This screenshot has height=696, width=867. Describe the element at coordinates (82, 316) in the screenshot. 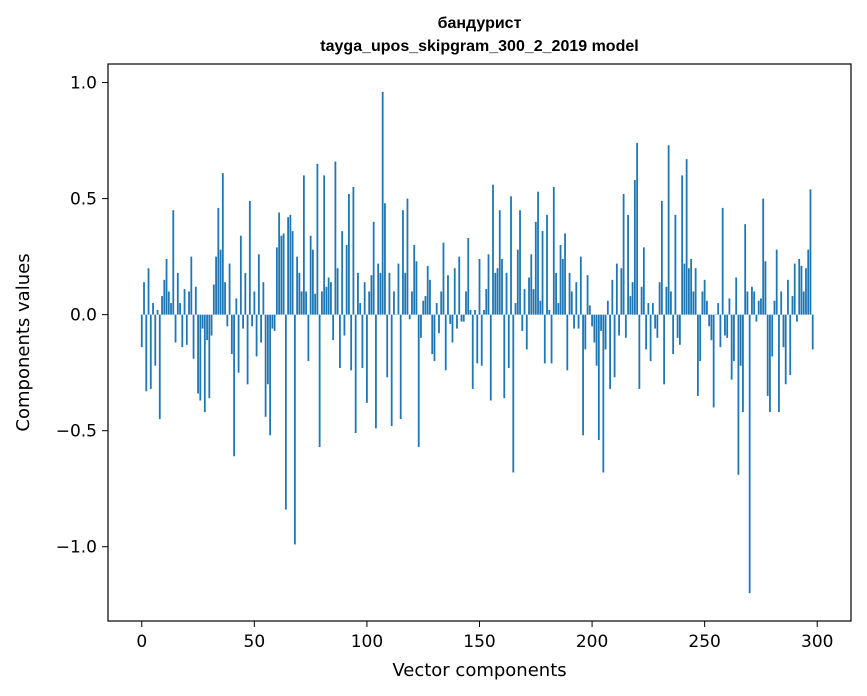

I see `y-axis-ticks: −1.0 −0.5 0.0 0.5 1.0` at that location.